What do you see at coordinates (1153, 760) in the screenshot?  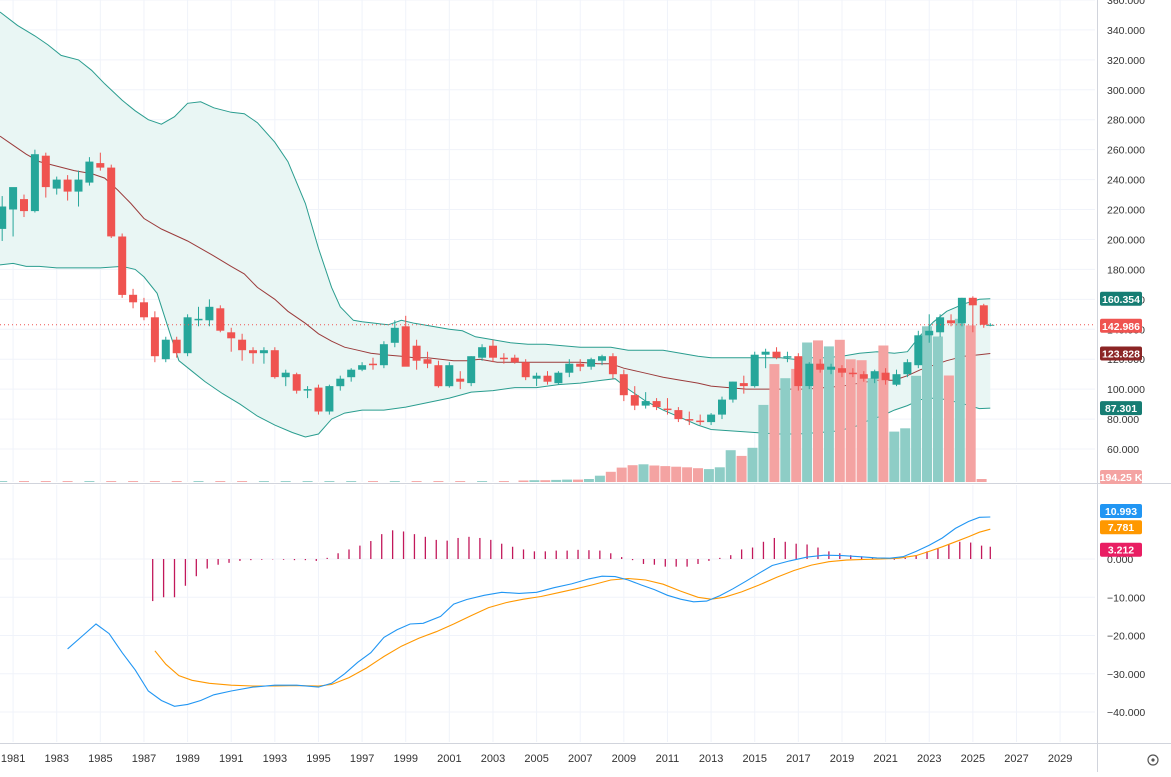 I see `gear-icon` at bounding box center [1153, 760].